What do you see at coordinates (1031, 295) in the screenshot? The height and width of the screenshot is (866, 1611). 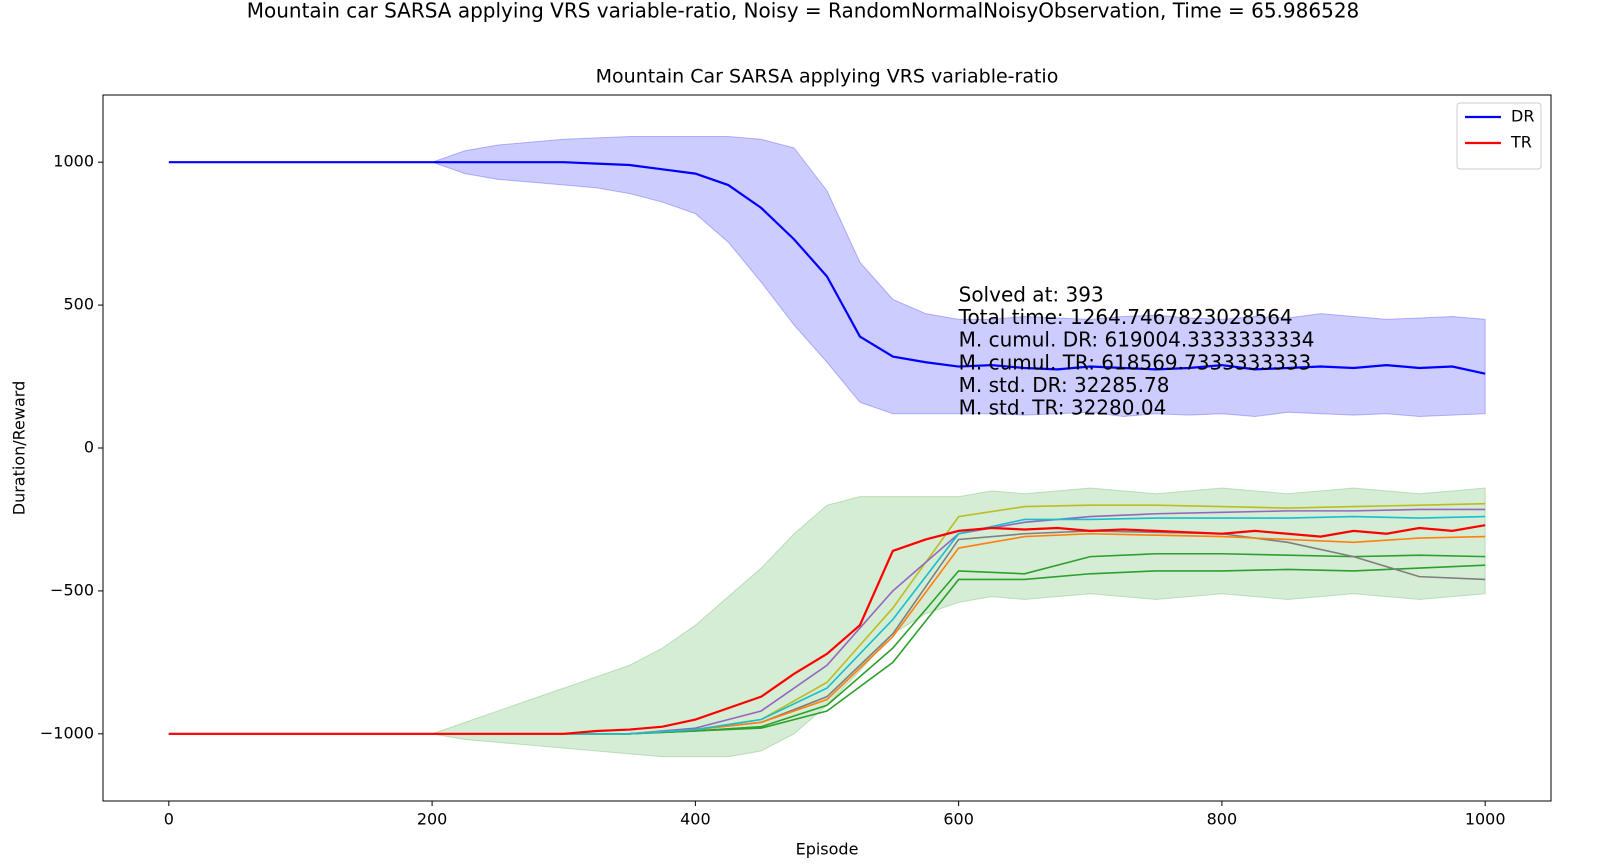 I see `annotation: Solved at: 393` at bounding box center [1031, 295].